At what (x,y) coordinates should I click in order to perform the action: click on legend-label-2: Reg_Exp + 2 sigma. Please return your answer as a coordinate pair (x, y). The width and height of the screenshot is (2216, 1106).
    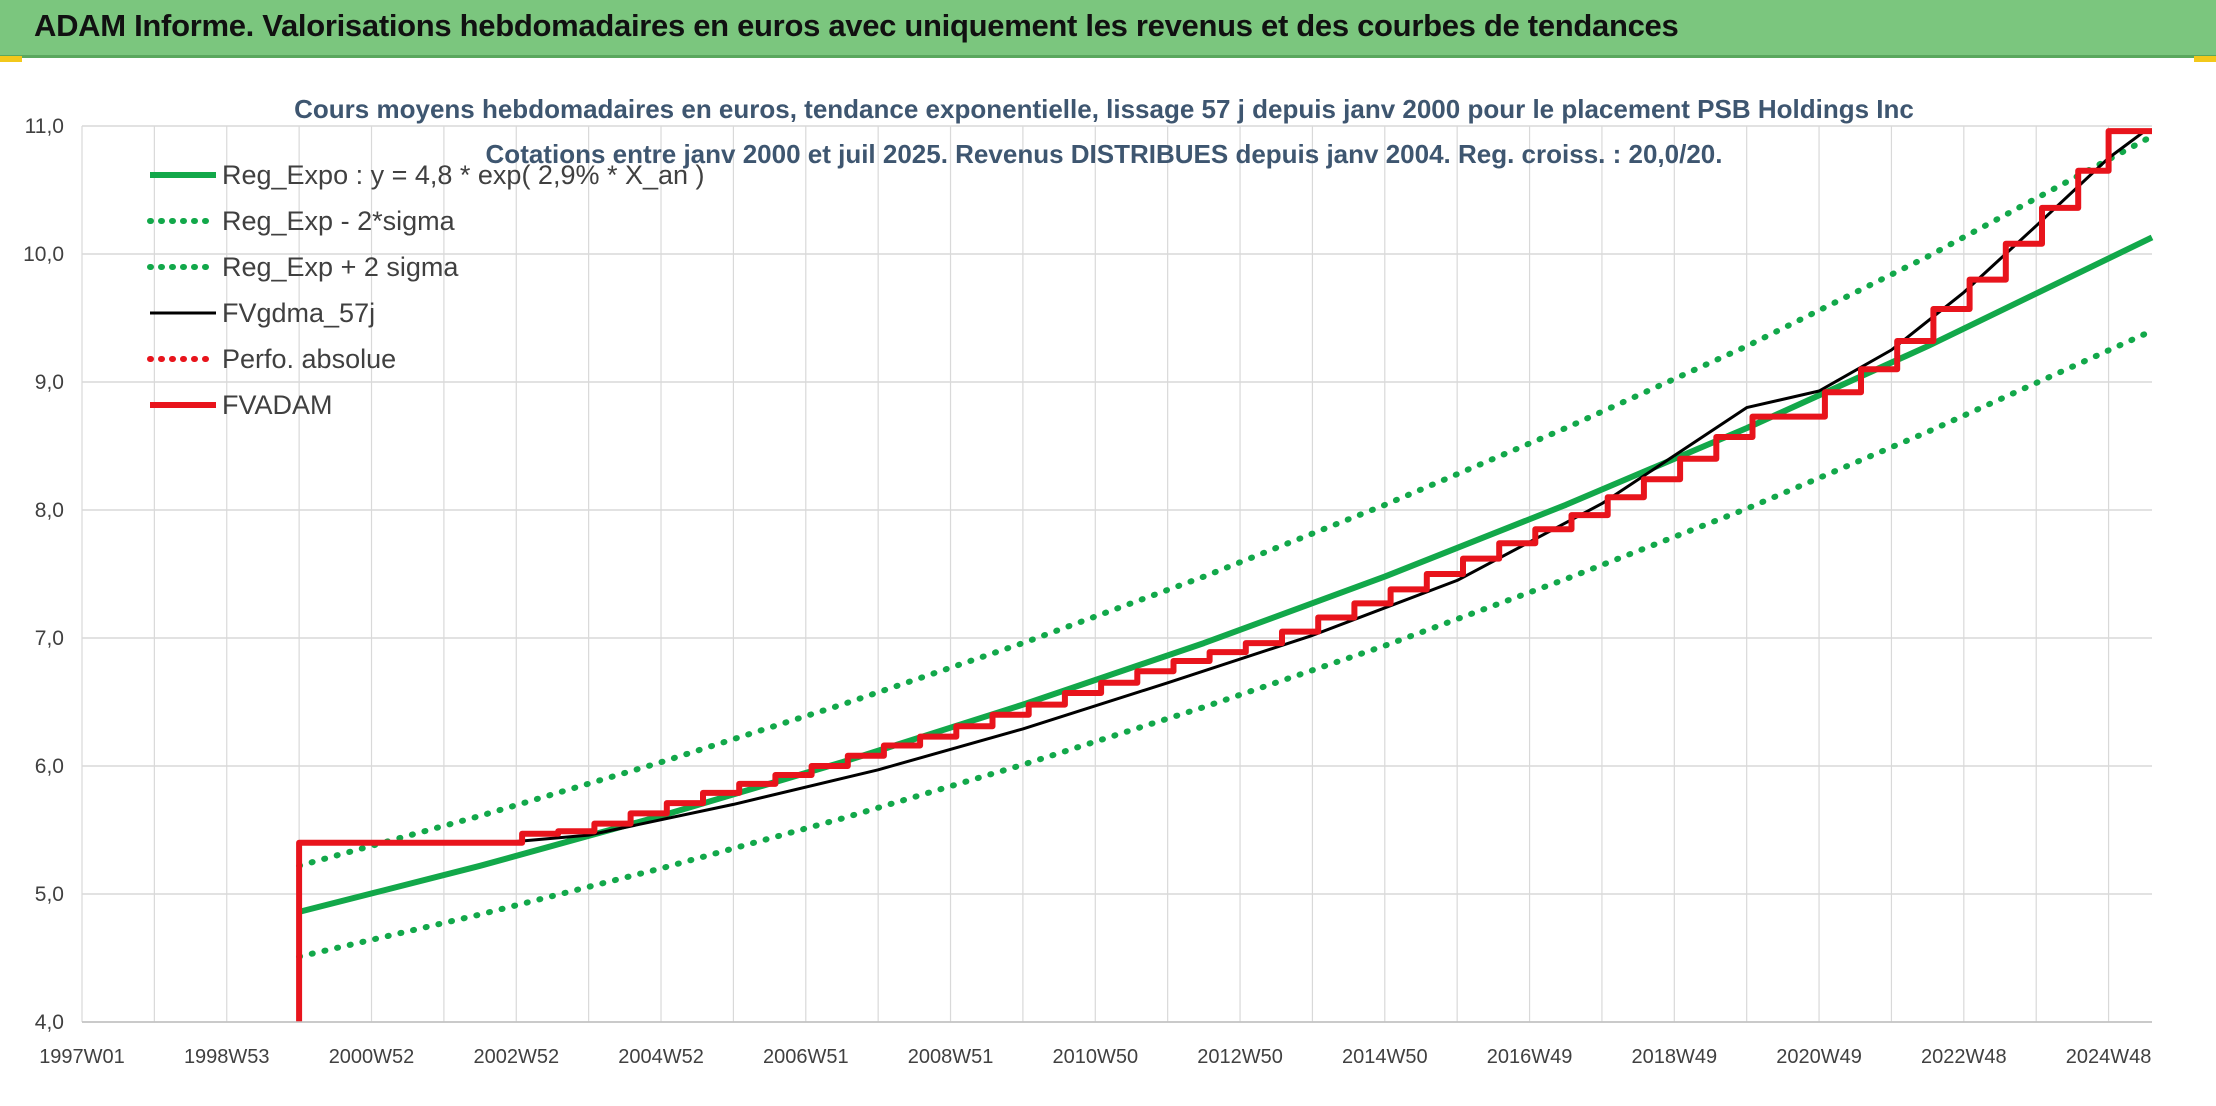
    Looking at the image, I should click on (340, 267).